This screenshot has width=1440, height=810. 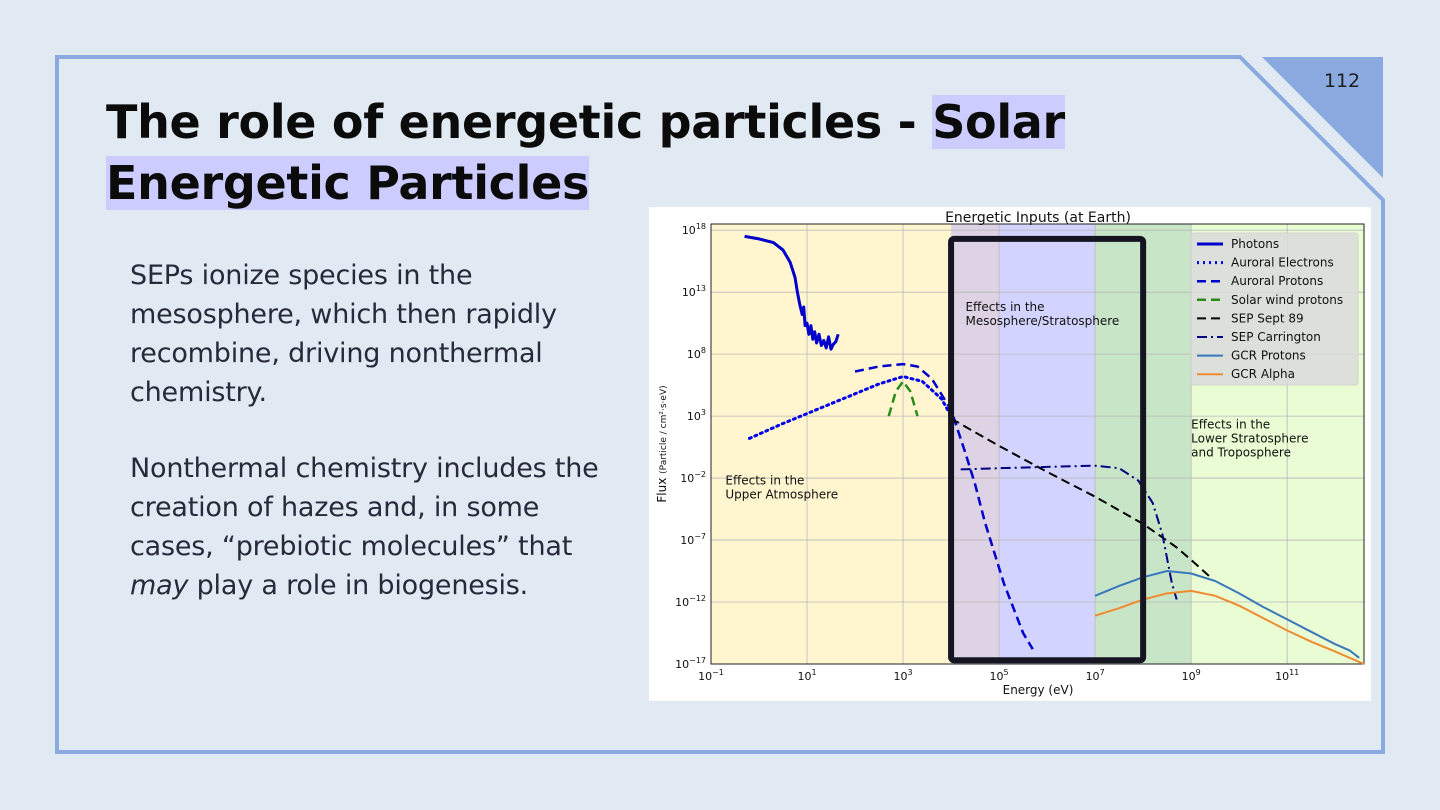 What do you see at coordinates (1038, 690) in the screenshot?
I see `x-axis-label: Energy (eV)` at bounding box center [1038, 690].